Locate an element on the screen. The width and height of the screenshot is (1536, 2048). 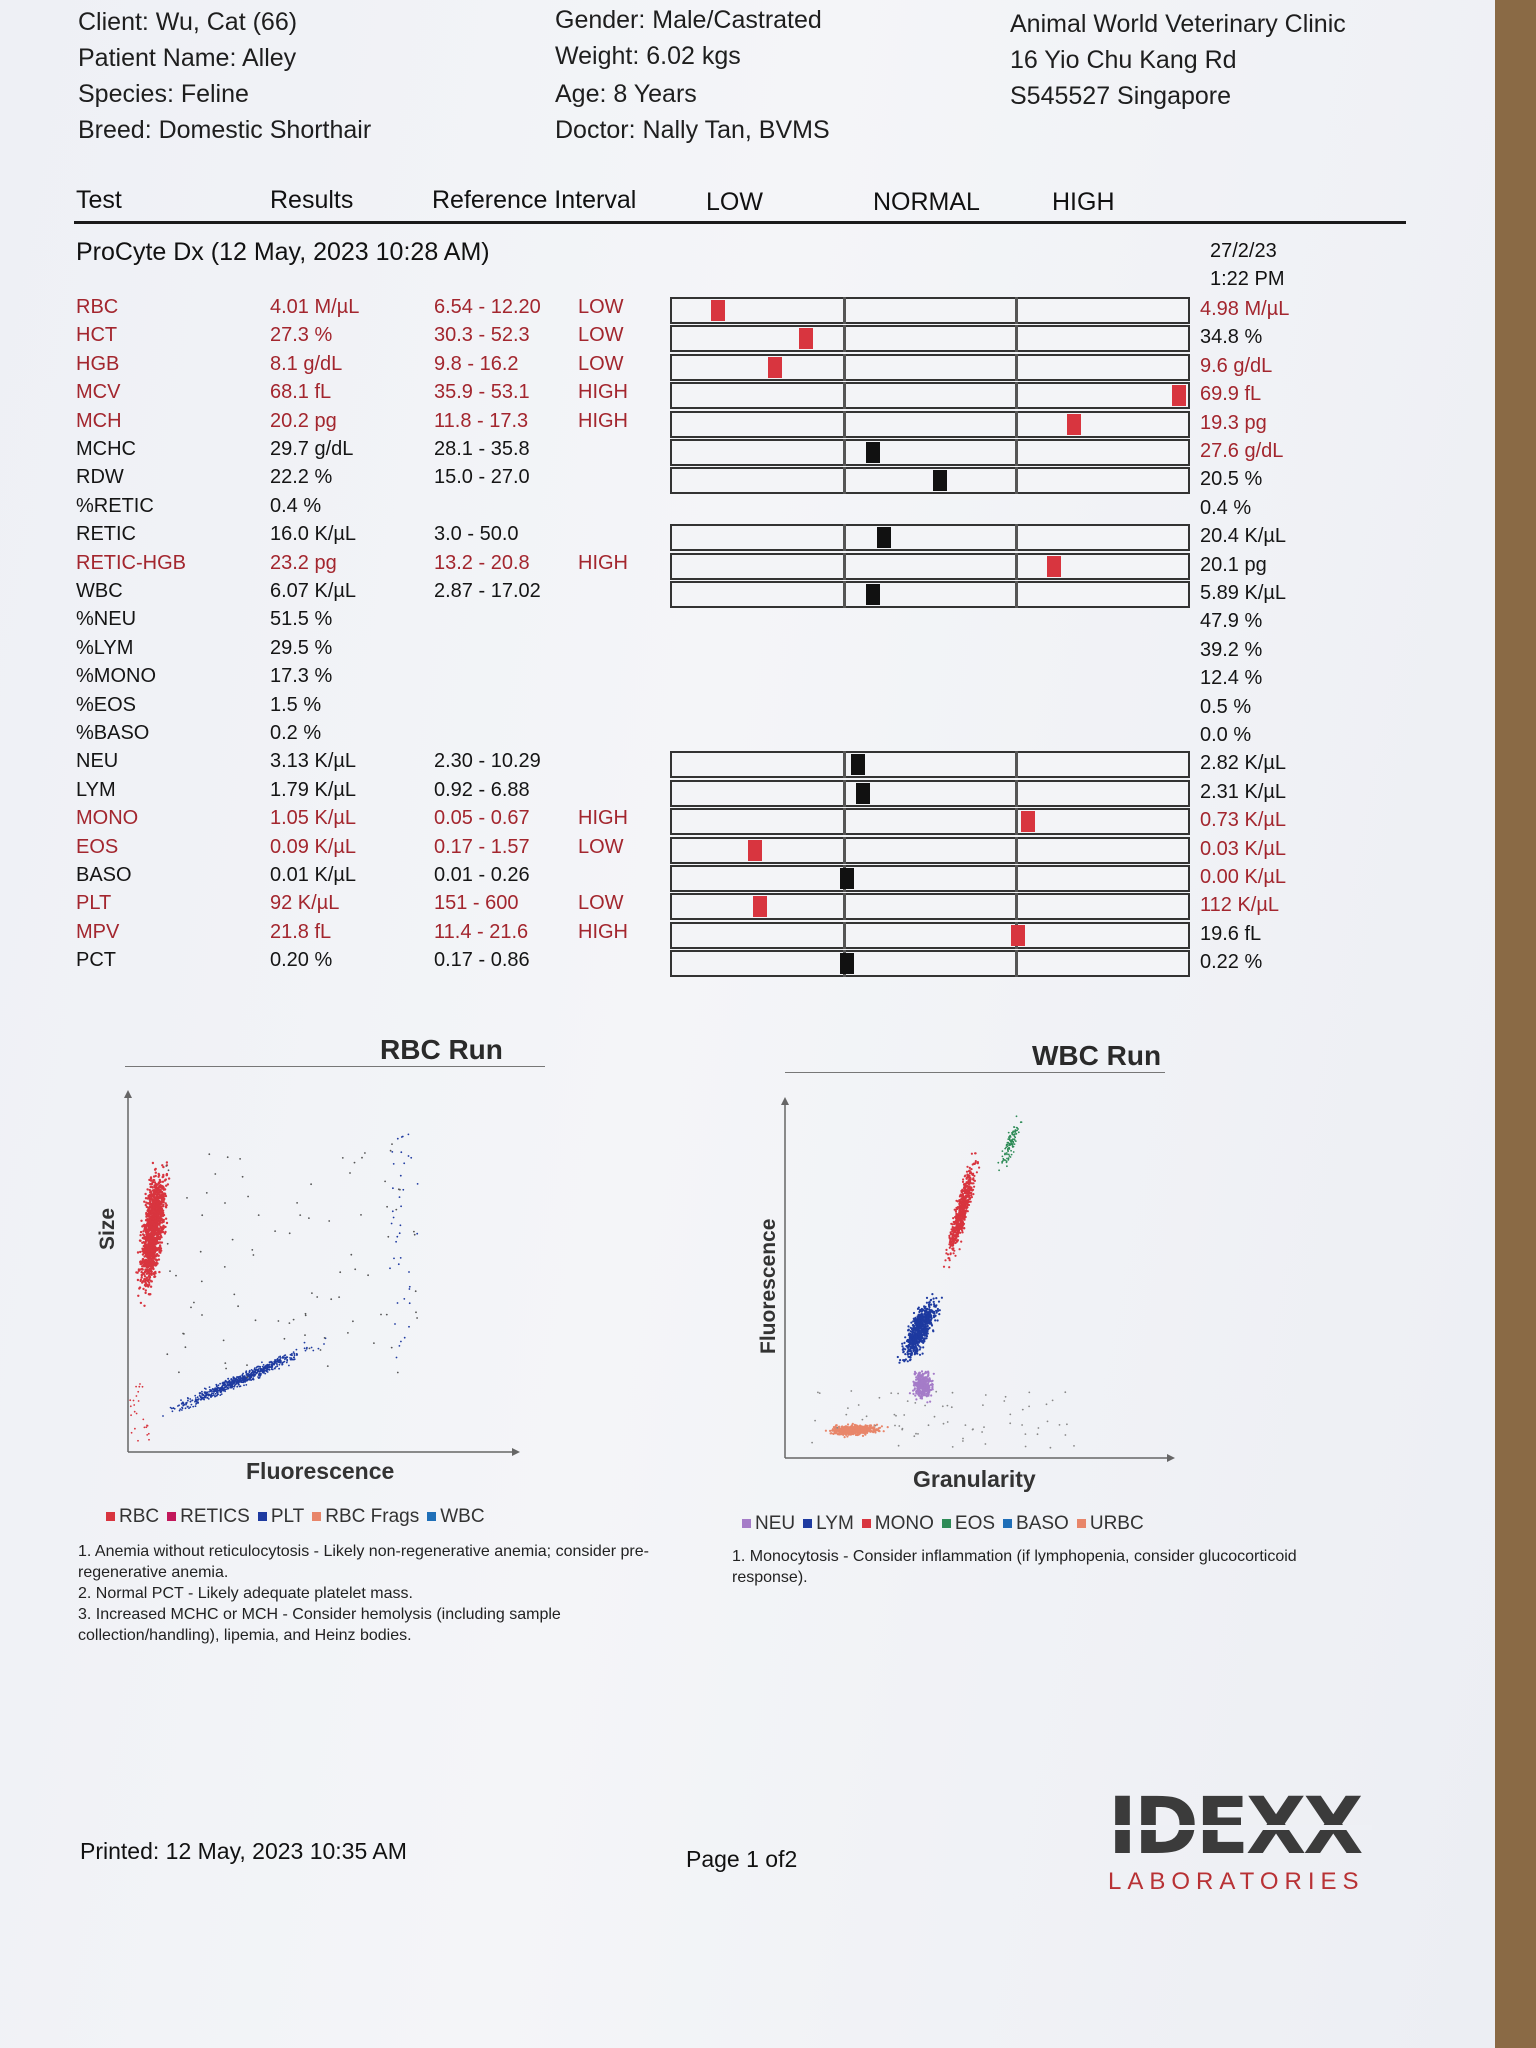
legend-item: RBC Frags is located at coordinates (365, 1516).